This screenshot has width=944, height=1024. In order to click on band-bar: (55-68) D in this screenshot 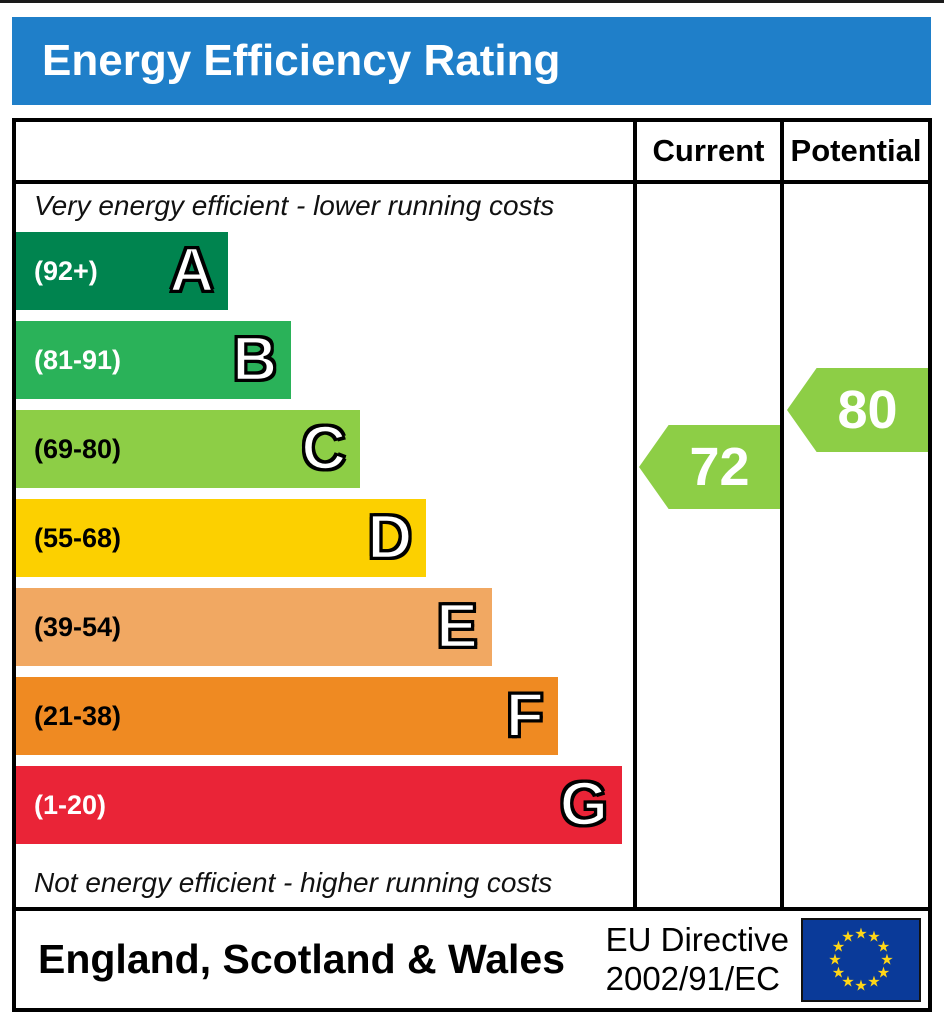, I will do `click(221, 538)`.